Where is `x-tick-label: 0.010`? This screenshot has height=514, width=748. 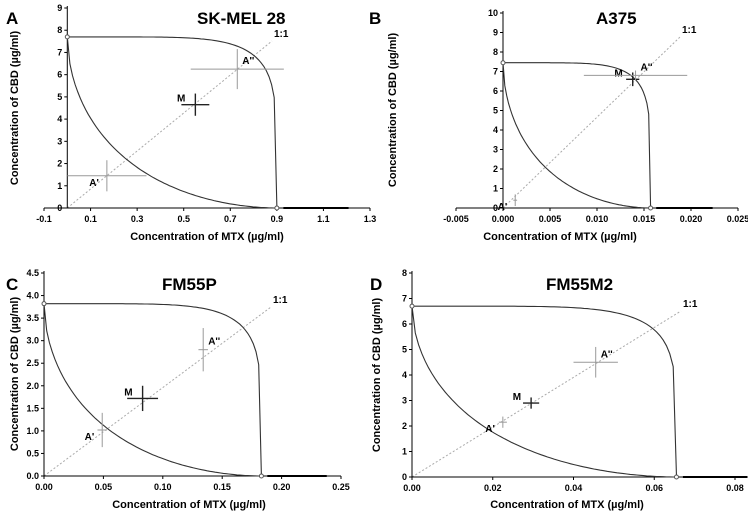
x-tick-label: 0.010 is located at coordinates (597, 219).